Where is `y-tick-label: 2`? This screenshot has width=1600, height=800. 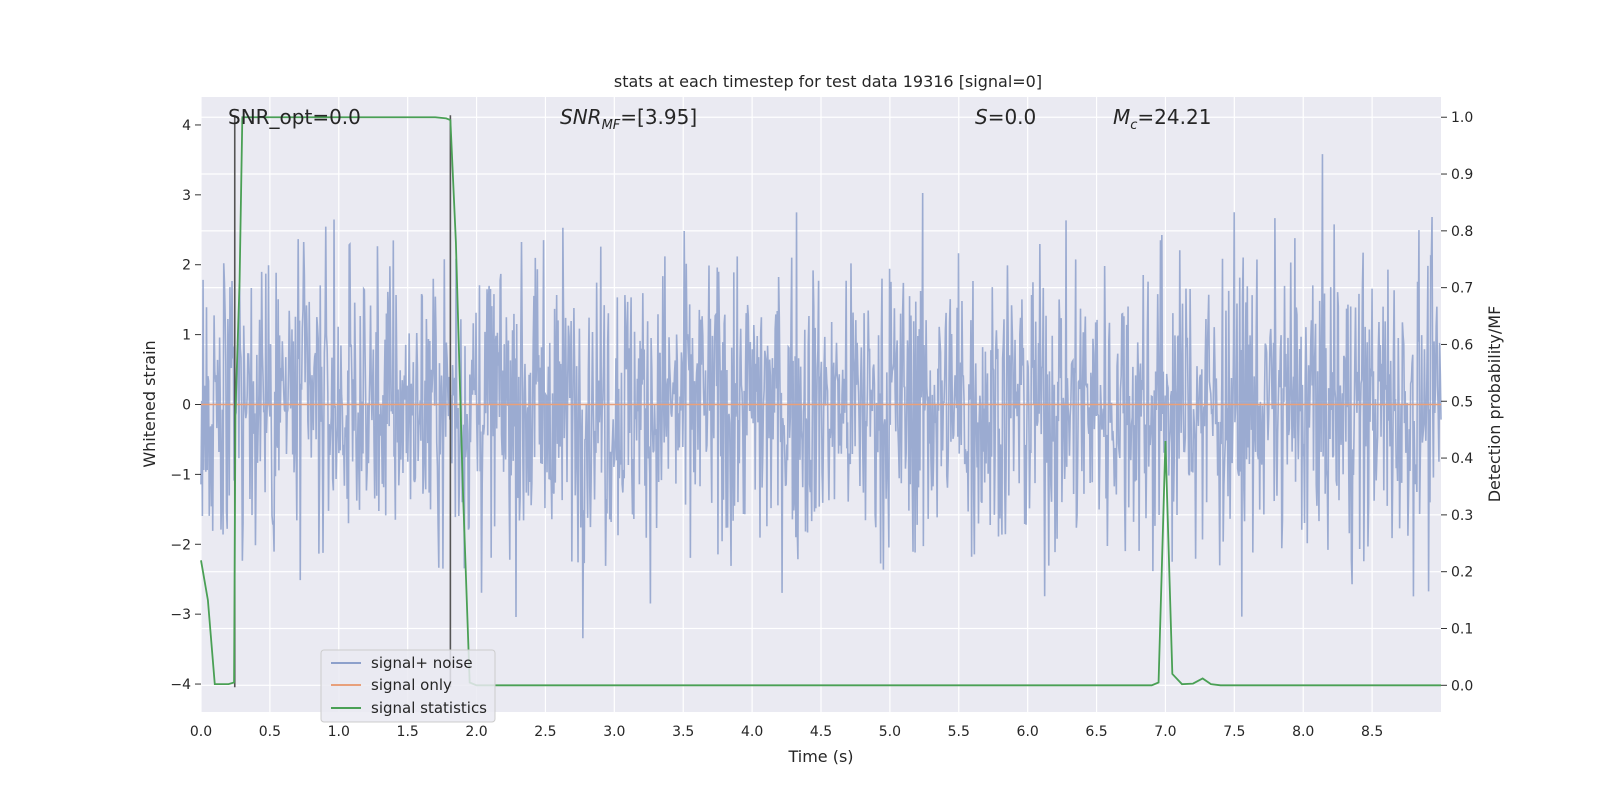 y-tick-label: 2 is located at coordinates (186, 266).